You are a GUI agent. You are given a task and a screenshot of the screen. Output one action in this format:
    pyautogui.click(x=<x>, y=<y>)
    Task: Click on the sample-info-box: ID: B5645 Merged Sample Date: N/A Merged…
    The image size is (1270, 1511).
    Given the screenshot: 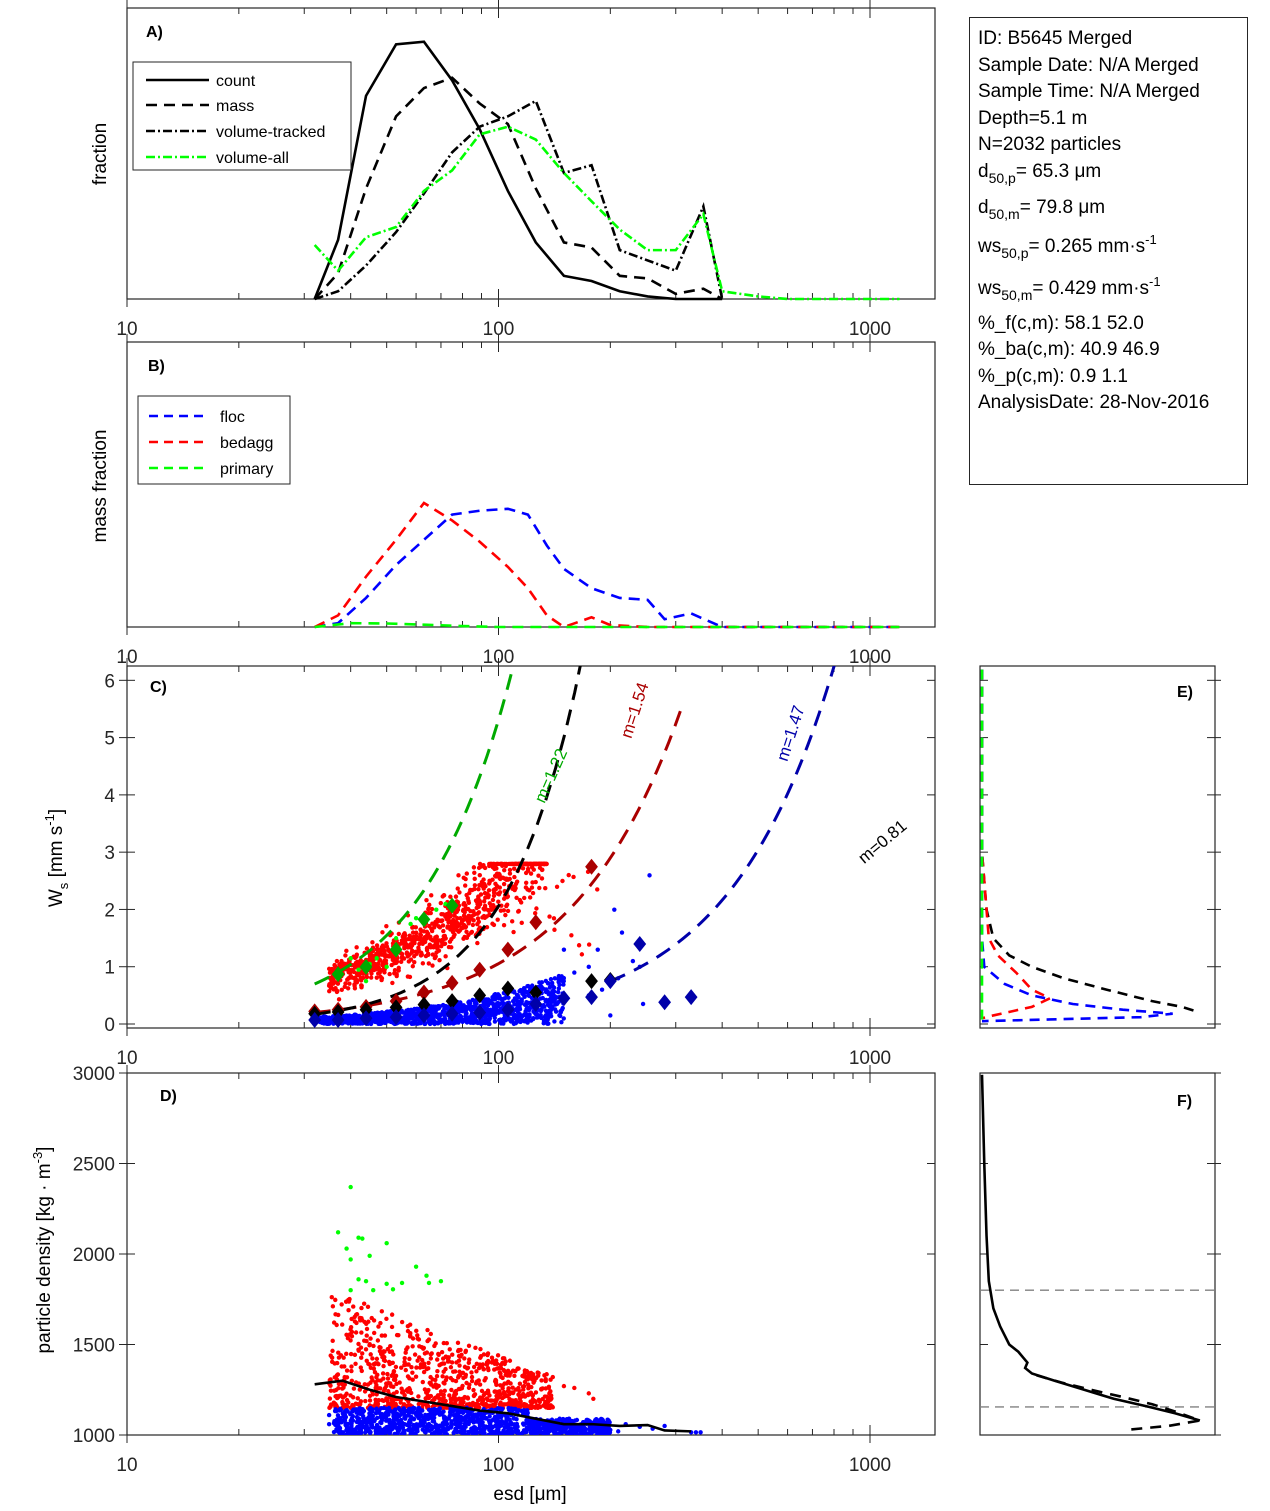 What is the action you would take?
    pyautogui.click(x=1108, y=251)
    